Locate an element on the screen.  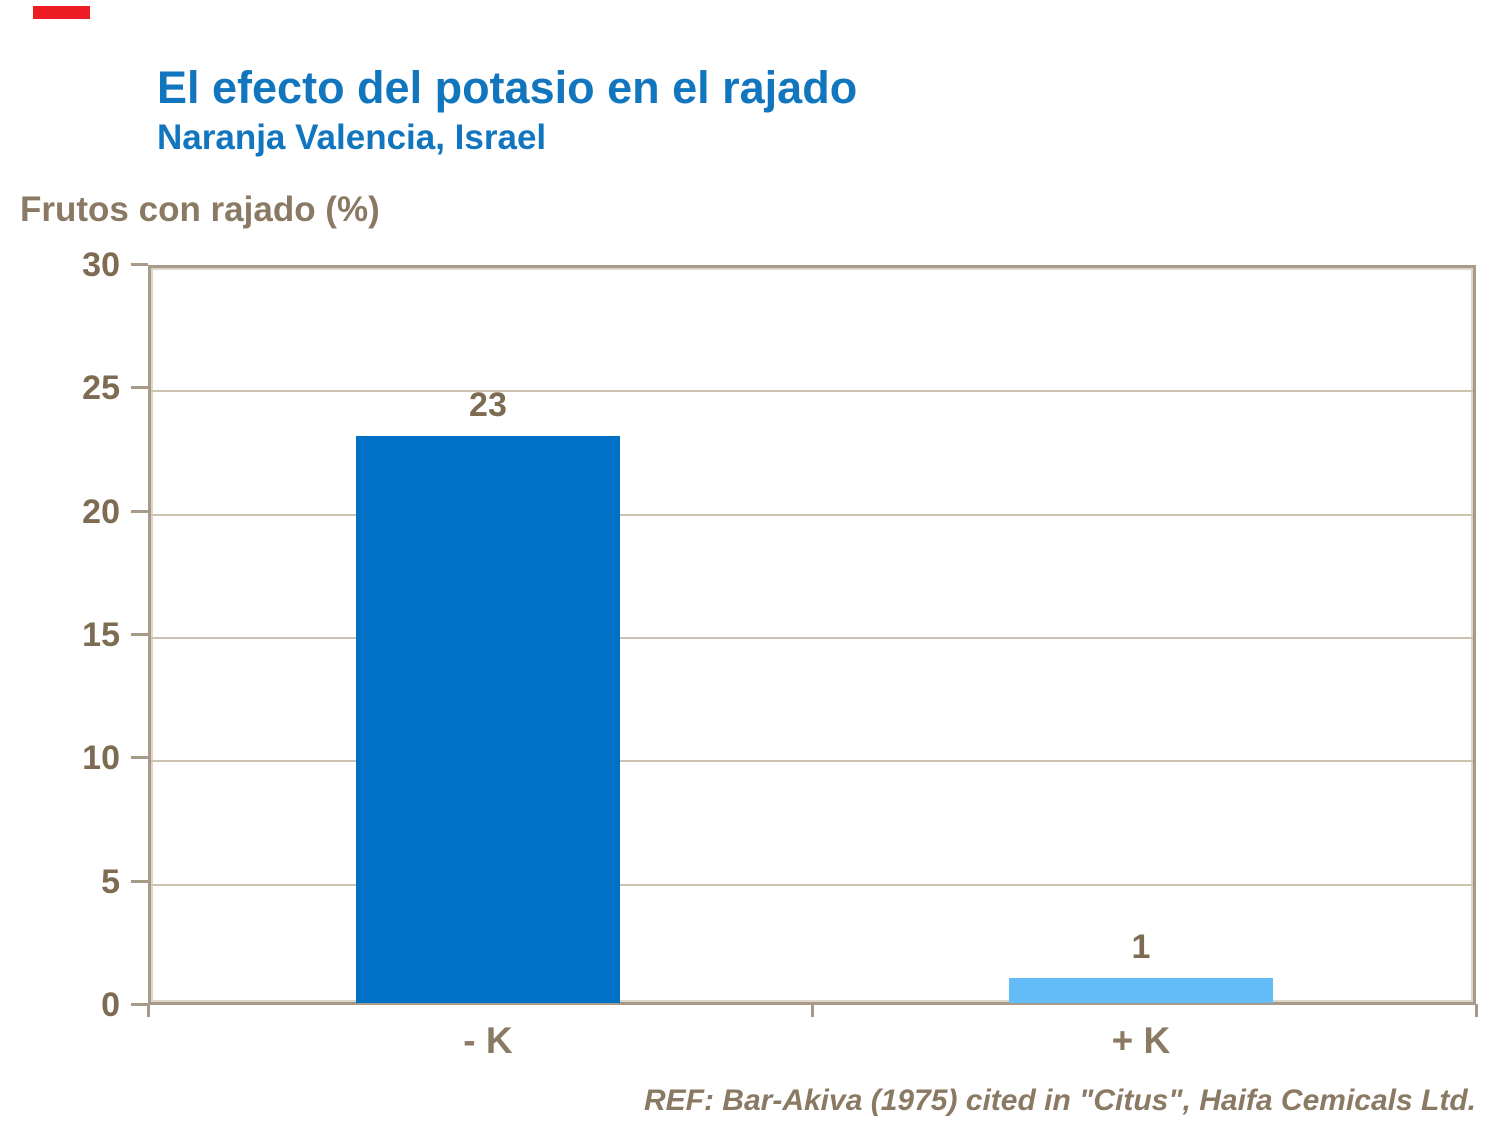
y-tick-label-30: 30 is located at coordinates (101, 265).